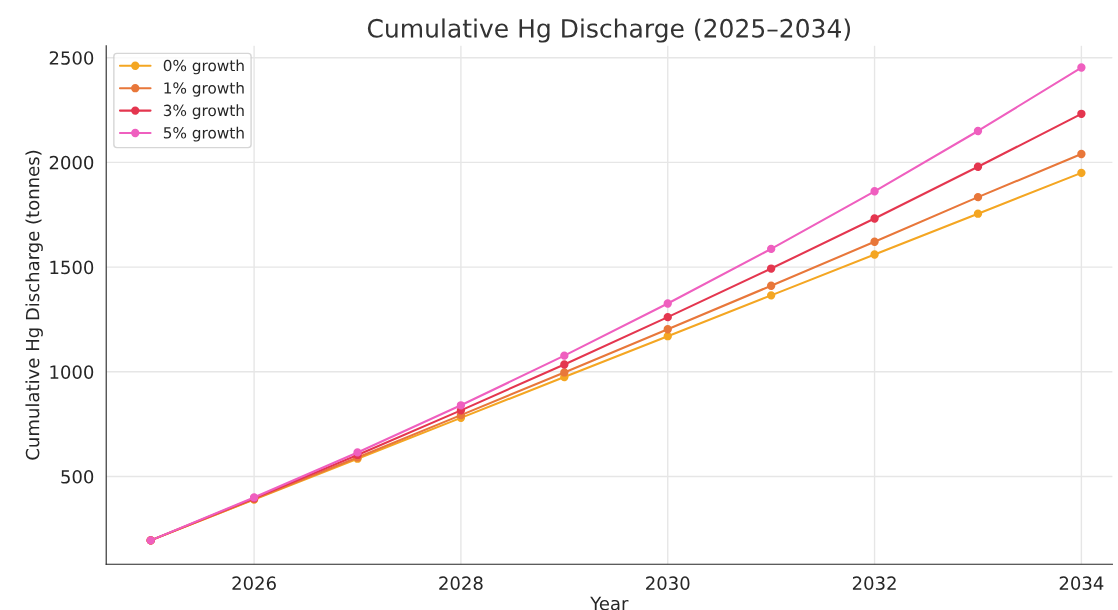 The height and width of the screenshot is (610, 1118). I want to click on y-axis-title: Cumulative Hg Discharge (tonnes), so click(34, 305).